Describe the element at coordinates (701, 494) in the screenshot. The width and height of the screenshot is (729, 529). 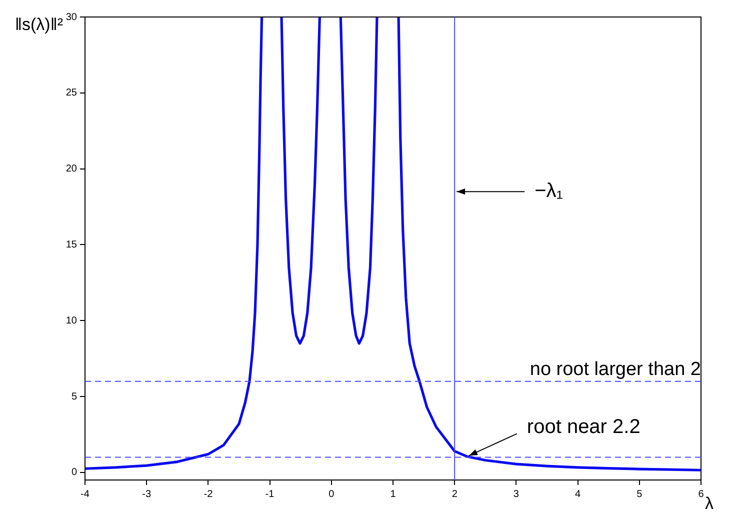
I see `x-tick-label: 6` at that location.